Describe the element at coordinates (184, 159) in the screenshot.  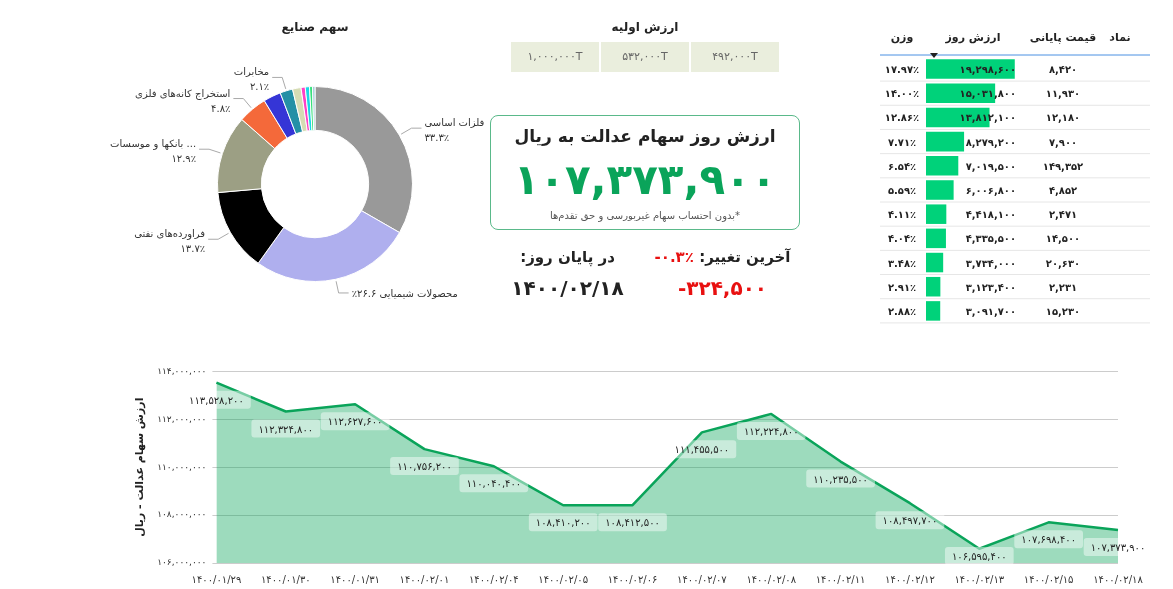
I see `data-label: ۱۲.۹٪` at that location.